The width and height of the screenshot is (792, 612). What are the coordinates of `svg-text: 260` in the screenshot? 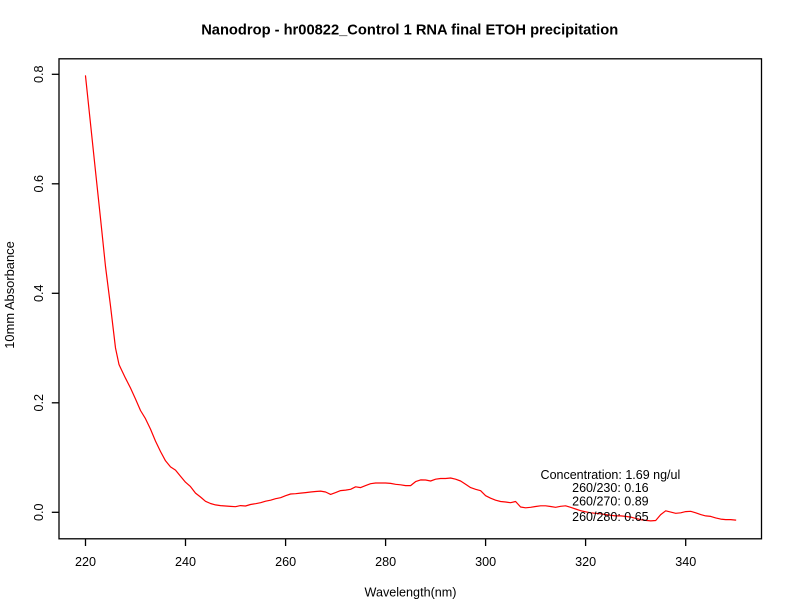 It's located at (285, 562).